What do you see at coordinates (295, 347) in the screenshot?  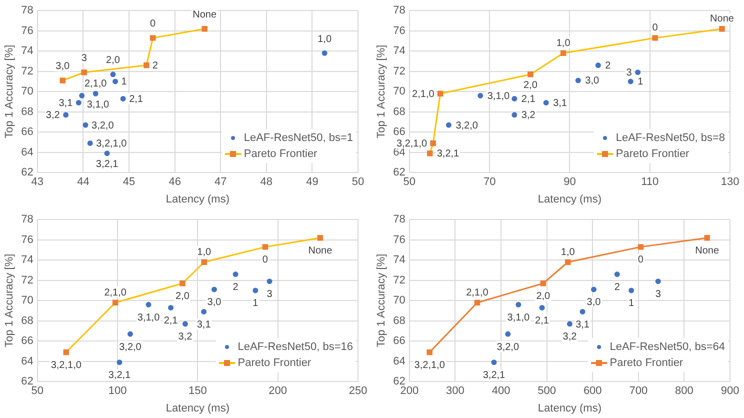 I see `legend-label: LeAF-ResNet50, bs=16` at bounding box center [295, 347].